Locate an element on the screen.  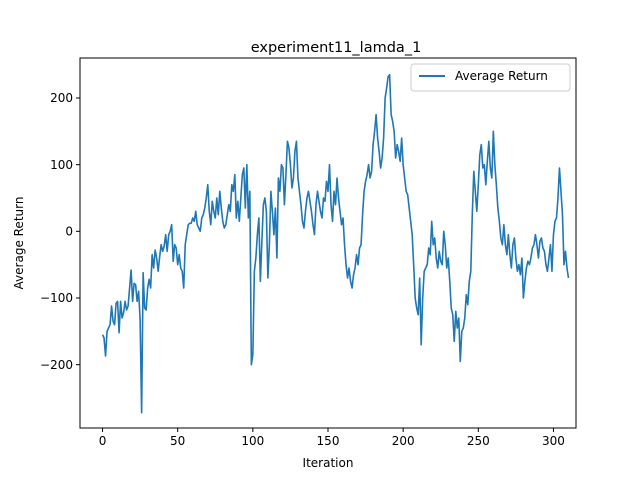
y-axis-ticks: −200 −100 0 100 200 is located at coordinates (60, 231).